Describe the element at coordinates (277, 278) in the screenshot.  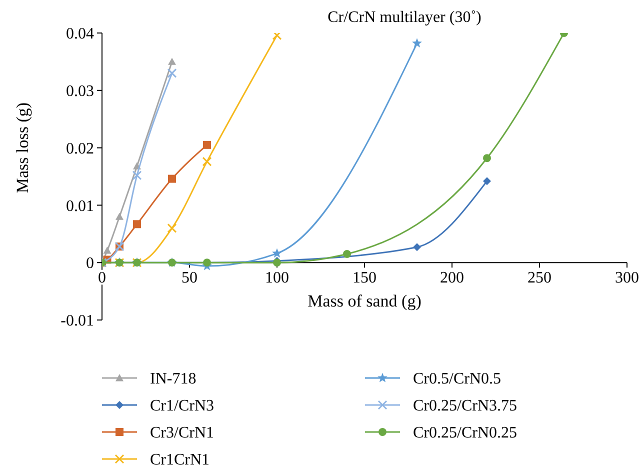
I see `x-tick-label: 100` at that location.